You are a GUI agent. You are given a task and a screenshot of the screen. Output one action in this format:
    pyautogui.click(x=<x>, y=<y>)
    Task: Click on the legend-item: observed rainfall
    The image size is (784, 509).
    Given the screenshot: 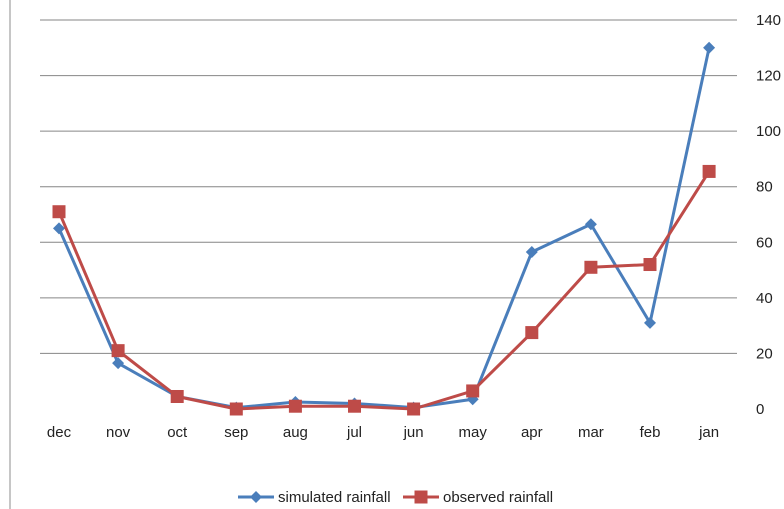 What is the action you would take?
    pyautogui.click(x=478, y=497)
    